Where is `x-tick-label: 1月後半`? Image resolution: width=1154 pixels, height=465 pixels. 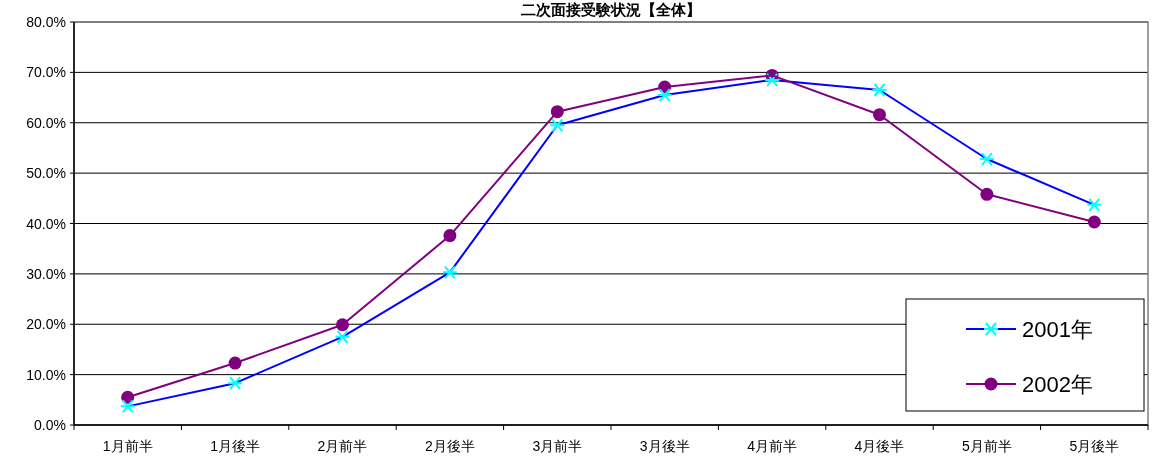
x-tick-label: 1月後半 is located at coordinates (235, 446).